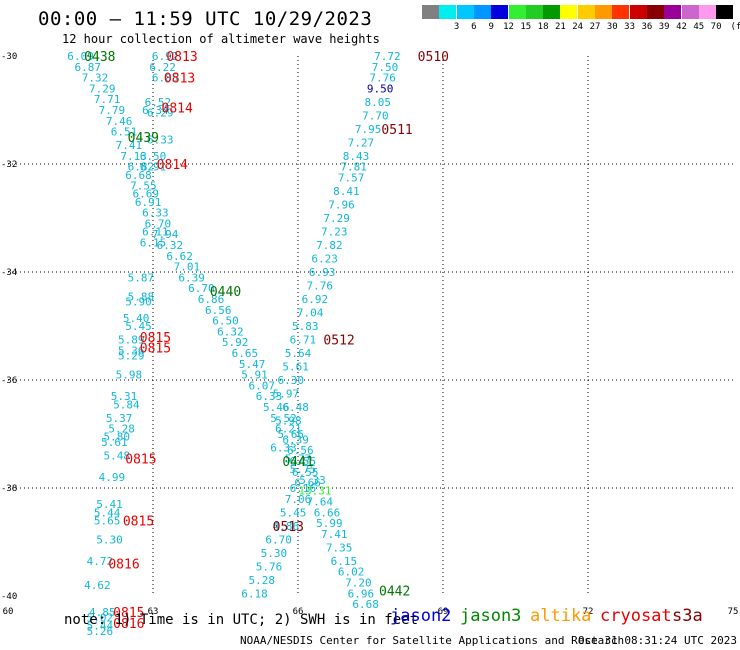 The image size is (740, 650). I want to click on swh-value: 5.91, so click(254, 375).